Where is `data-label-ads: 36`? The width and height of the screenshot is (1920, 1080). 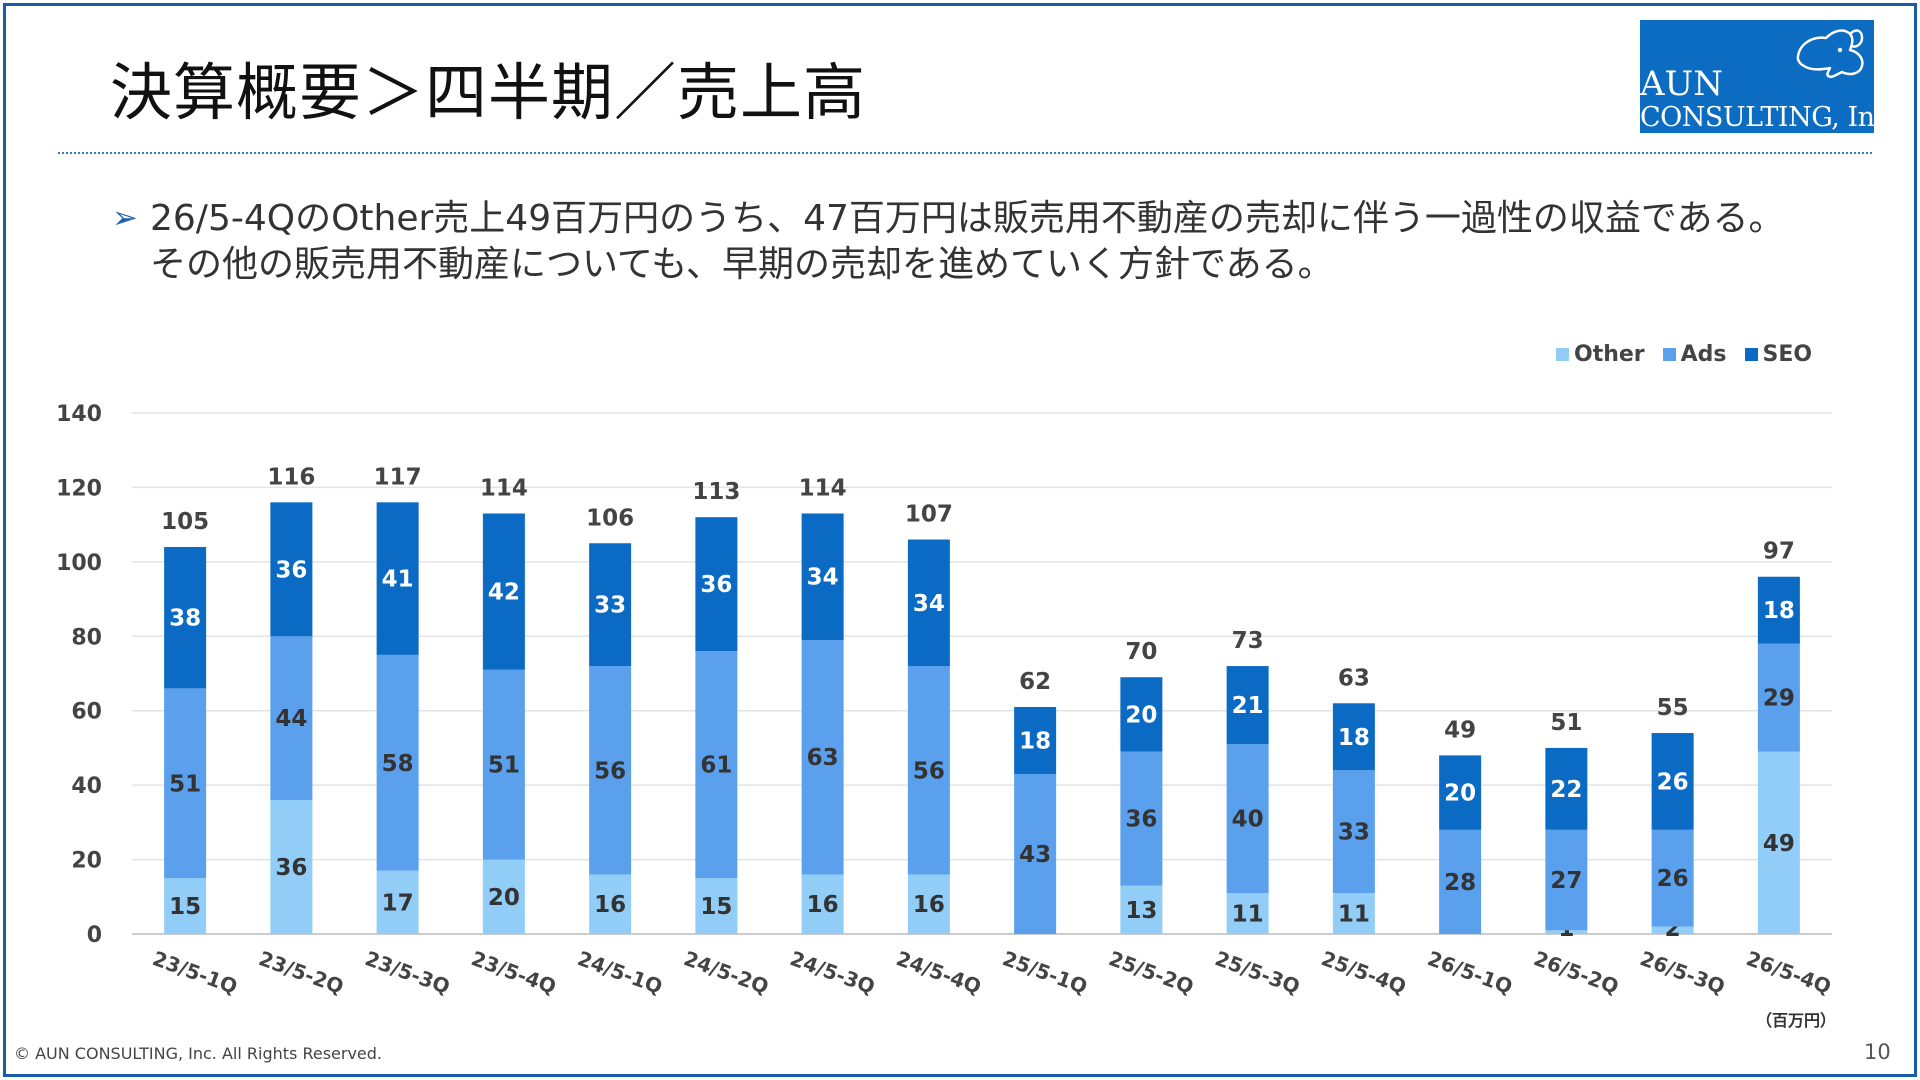 data-label-ads: 36 is located at coordinates (1141, 820).